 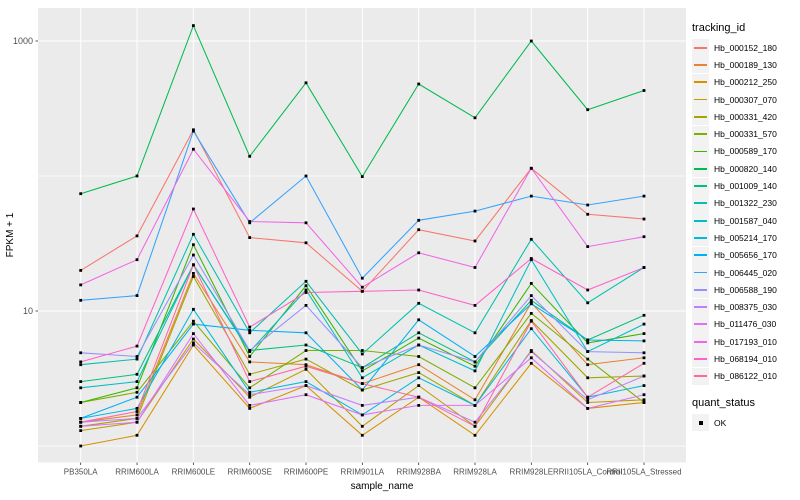 I want to click on legend-entry-label: Hb_000820_140, so click(x=745, y=168).